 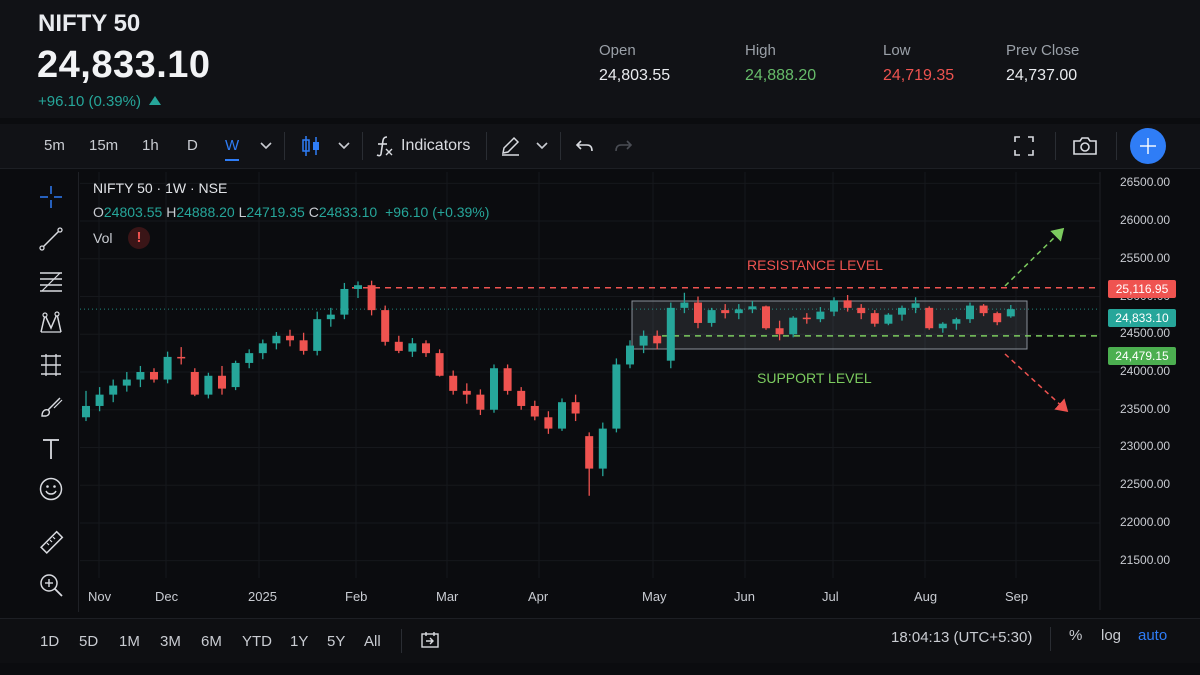 I want to click on ohlc-change: +96.10 (+0.39%), so click(x=437, y=212).